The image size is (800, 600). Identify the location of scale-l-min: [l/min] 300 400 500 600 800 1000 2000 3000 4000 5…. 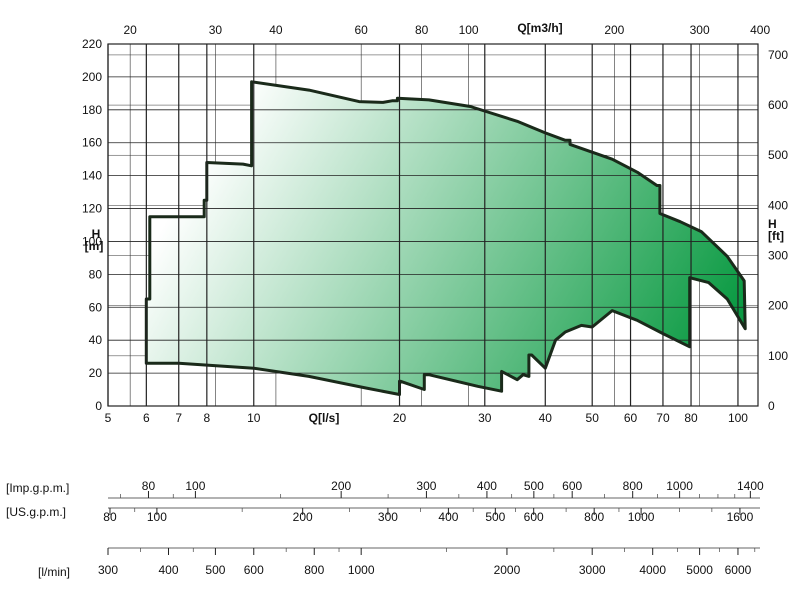
(399, 563).